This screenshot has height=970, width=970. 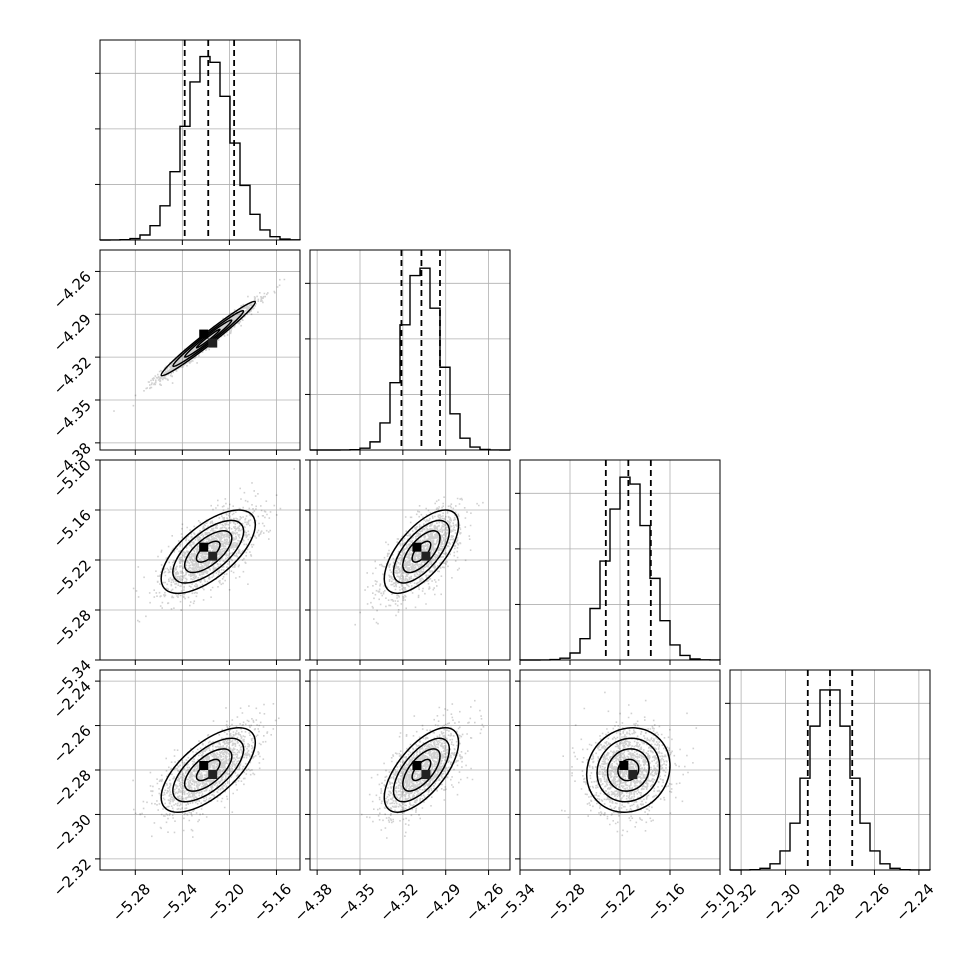 I want to click on x-tick-label: −4.32, so click(x=398, y=902).